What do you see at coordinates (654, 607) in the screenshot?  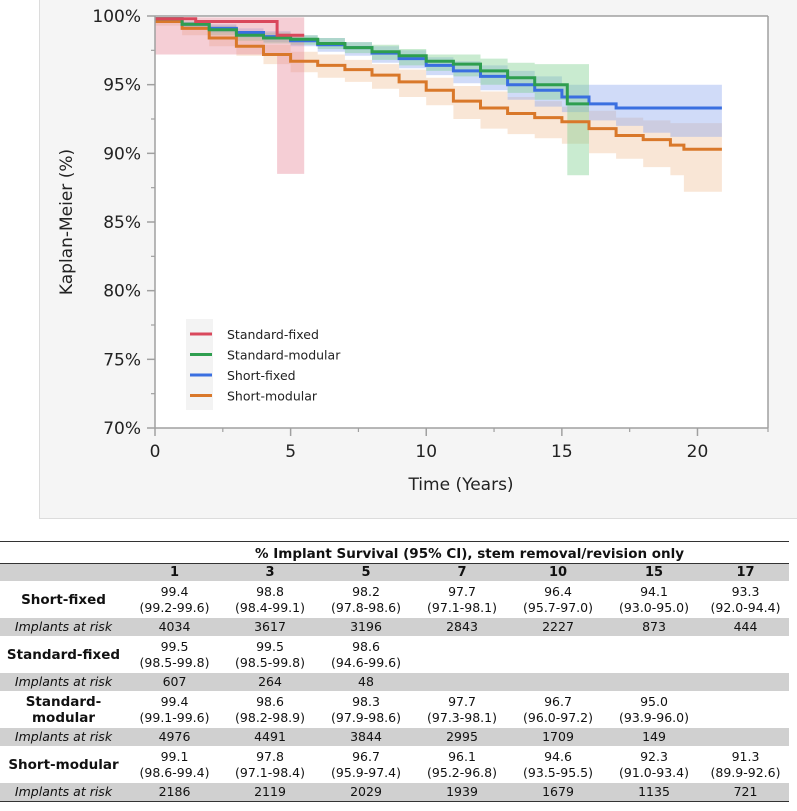 I see `survival-ci: (93.0-95.0)` at bounding box center [654, 607].